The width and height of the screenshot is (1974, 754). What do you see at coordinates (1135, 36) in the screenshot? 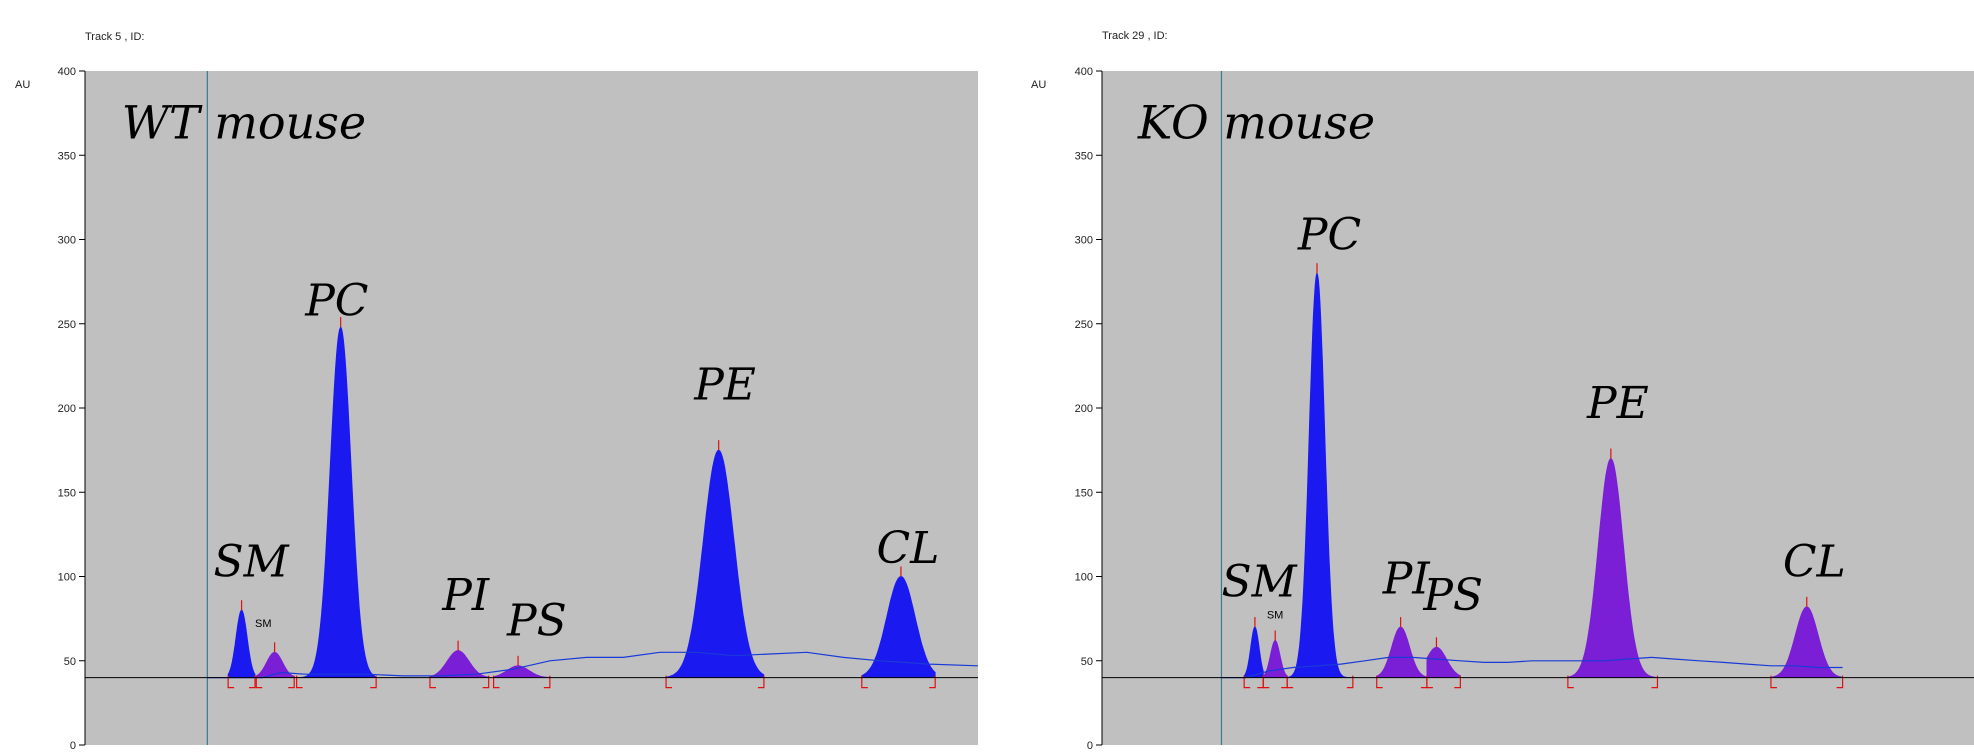
I see `track-label: Track 29 , ID:` at bounding box center [1135, 36].